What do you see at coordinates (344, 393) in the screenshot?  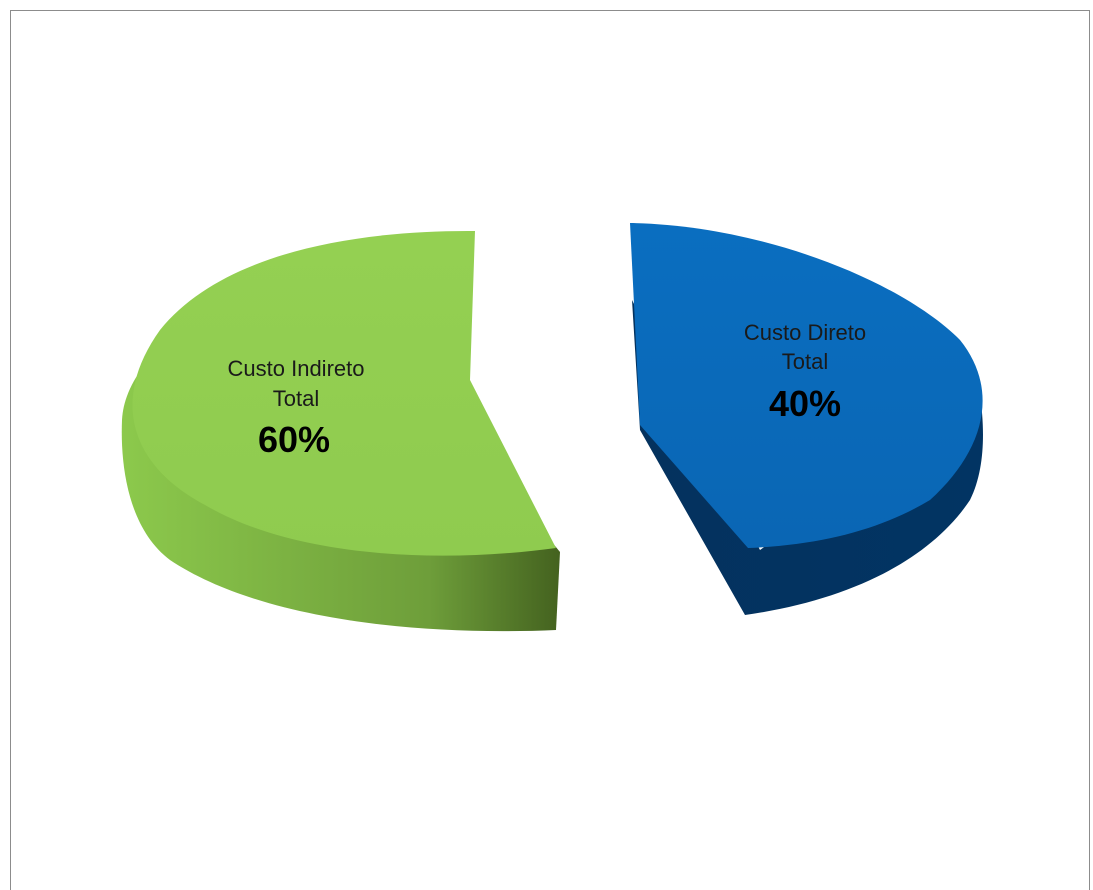 I see `slice-custo-indireto-top` at bounding box center [344, 393].